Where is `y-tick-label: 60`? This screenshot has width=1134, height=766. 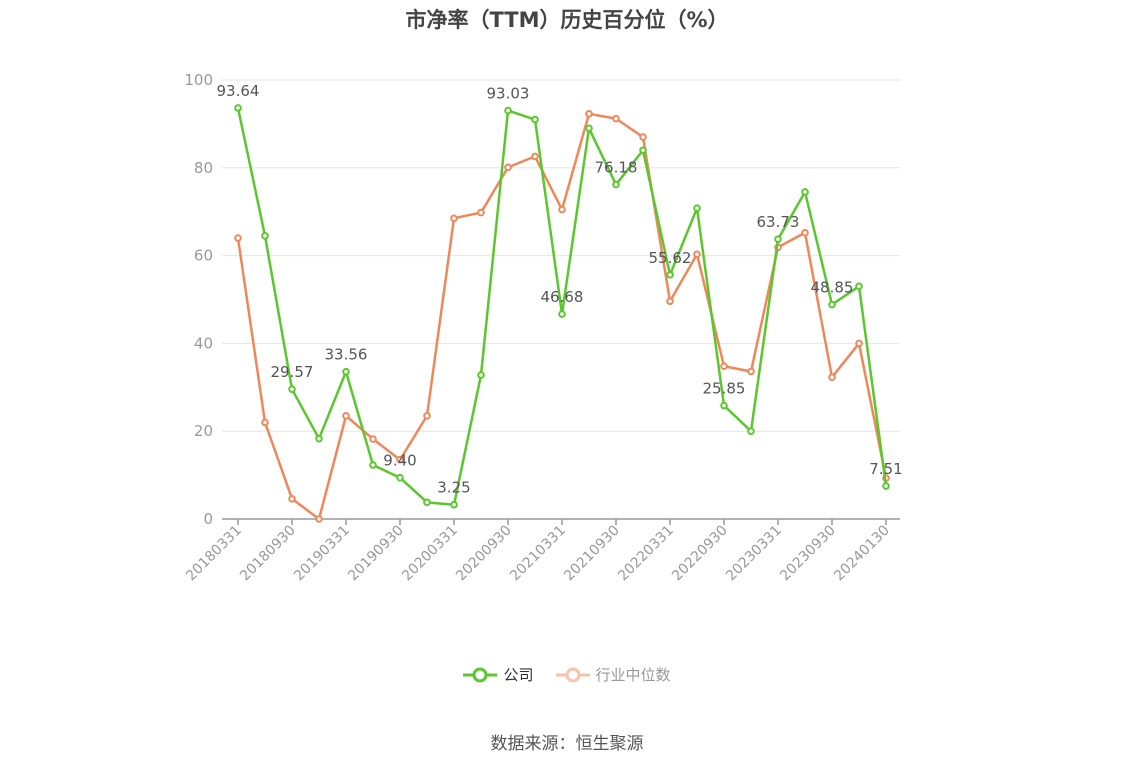
y-tick-label: 60 is located at coordinates (203, 256).